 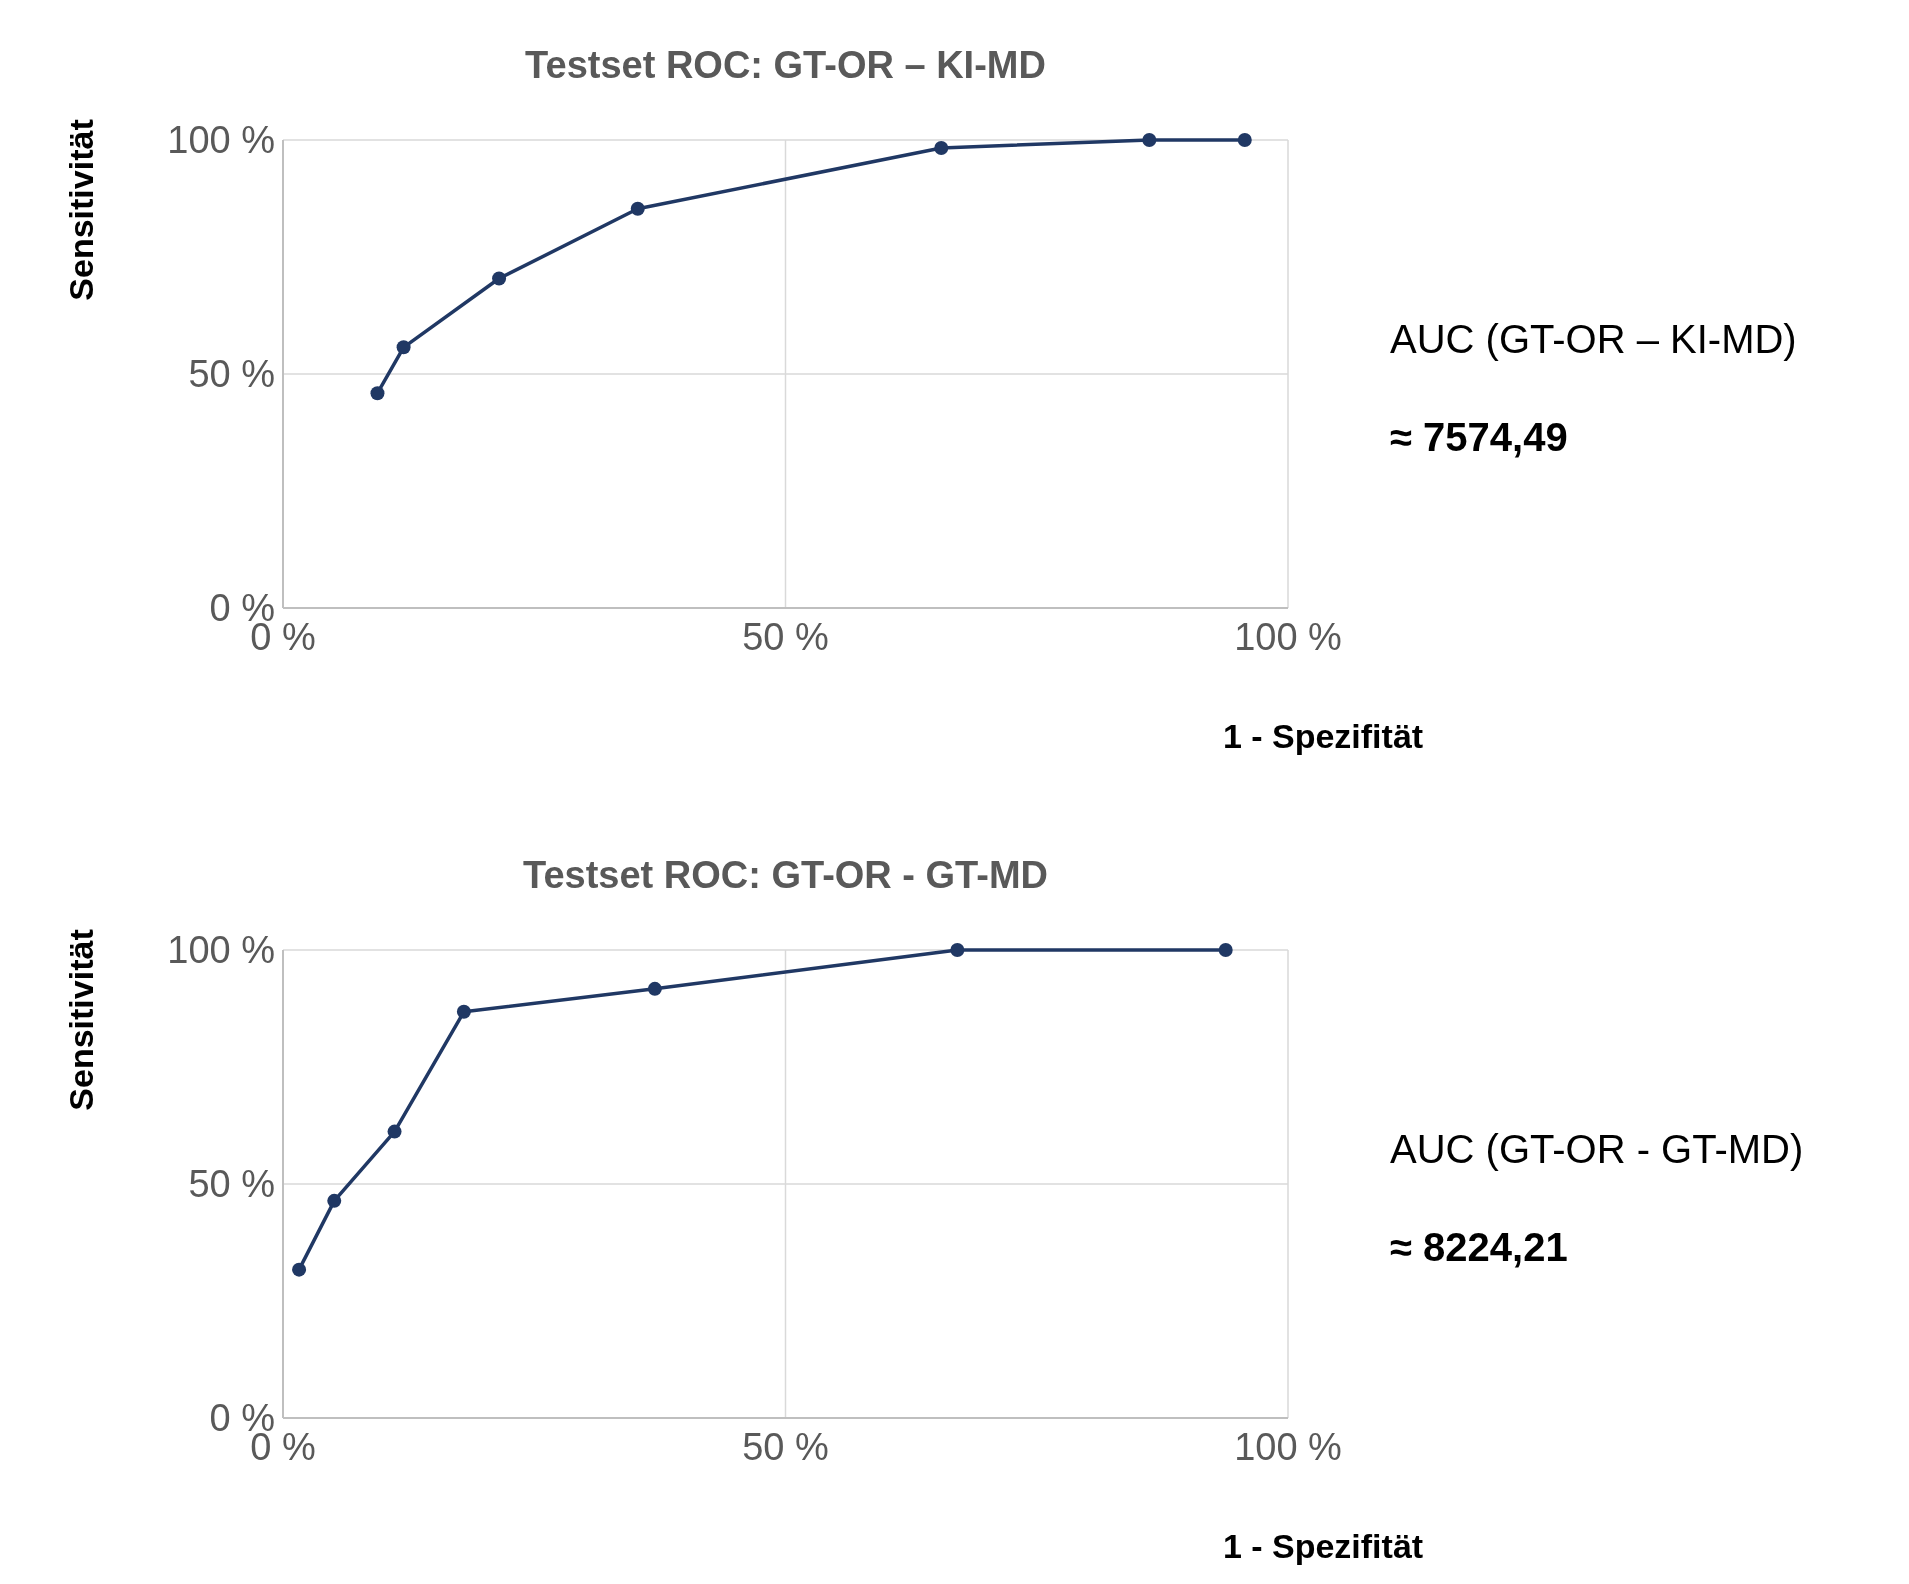 What do you see at coordinates (1597, 1149) in the screenshot?
I see `text: AUC (GT-OR - GT-MD)` at bounding box center [1597, 1149].